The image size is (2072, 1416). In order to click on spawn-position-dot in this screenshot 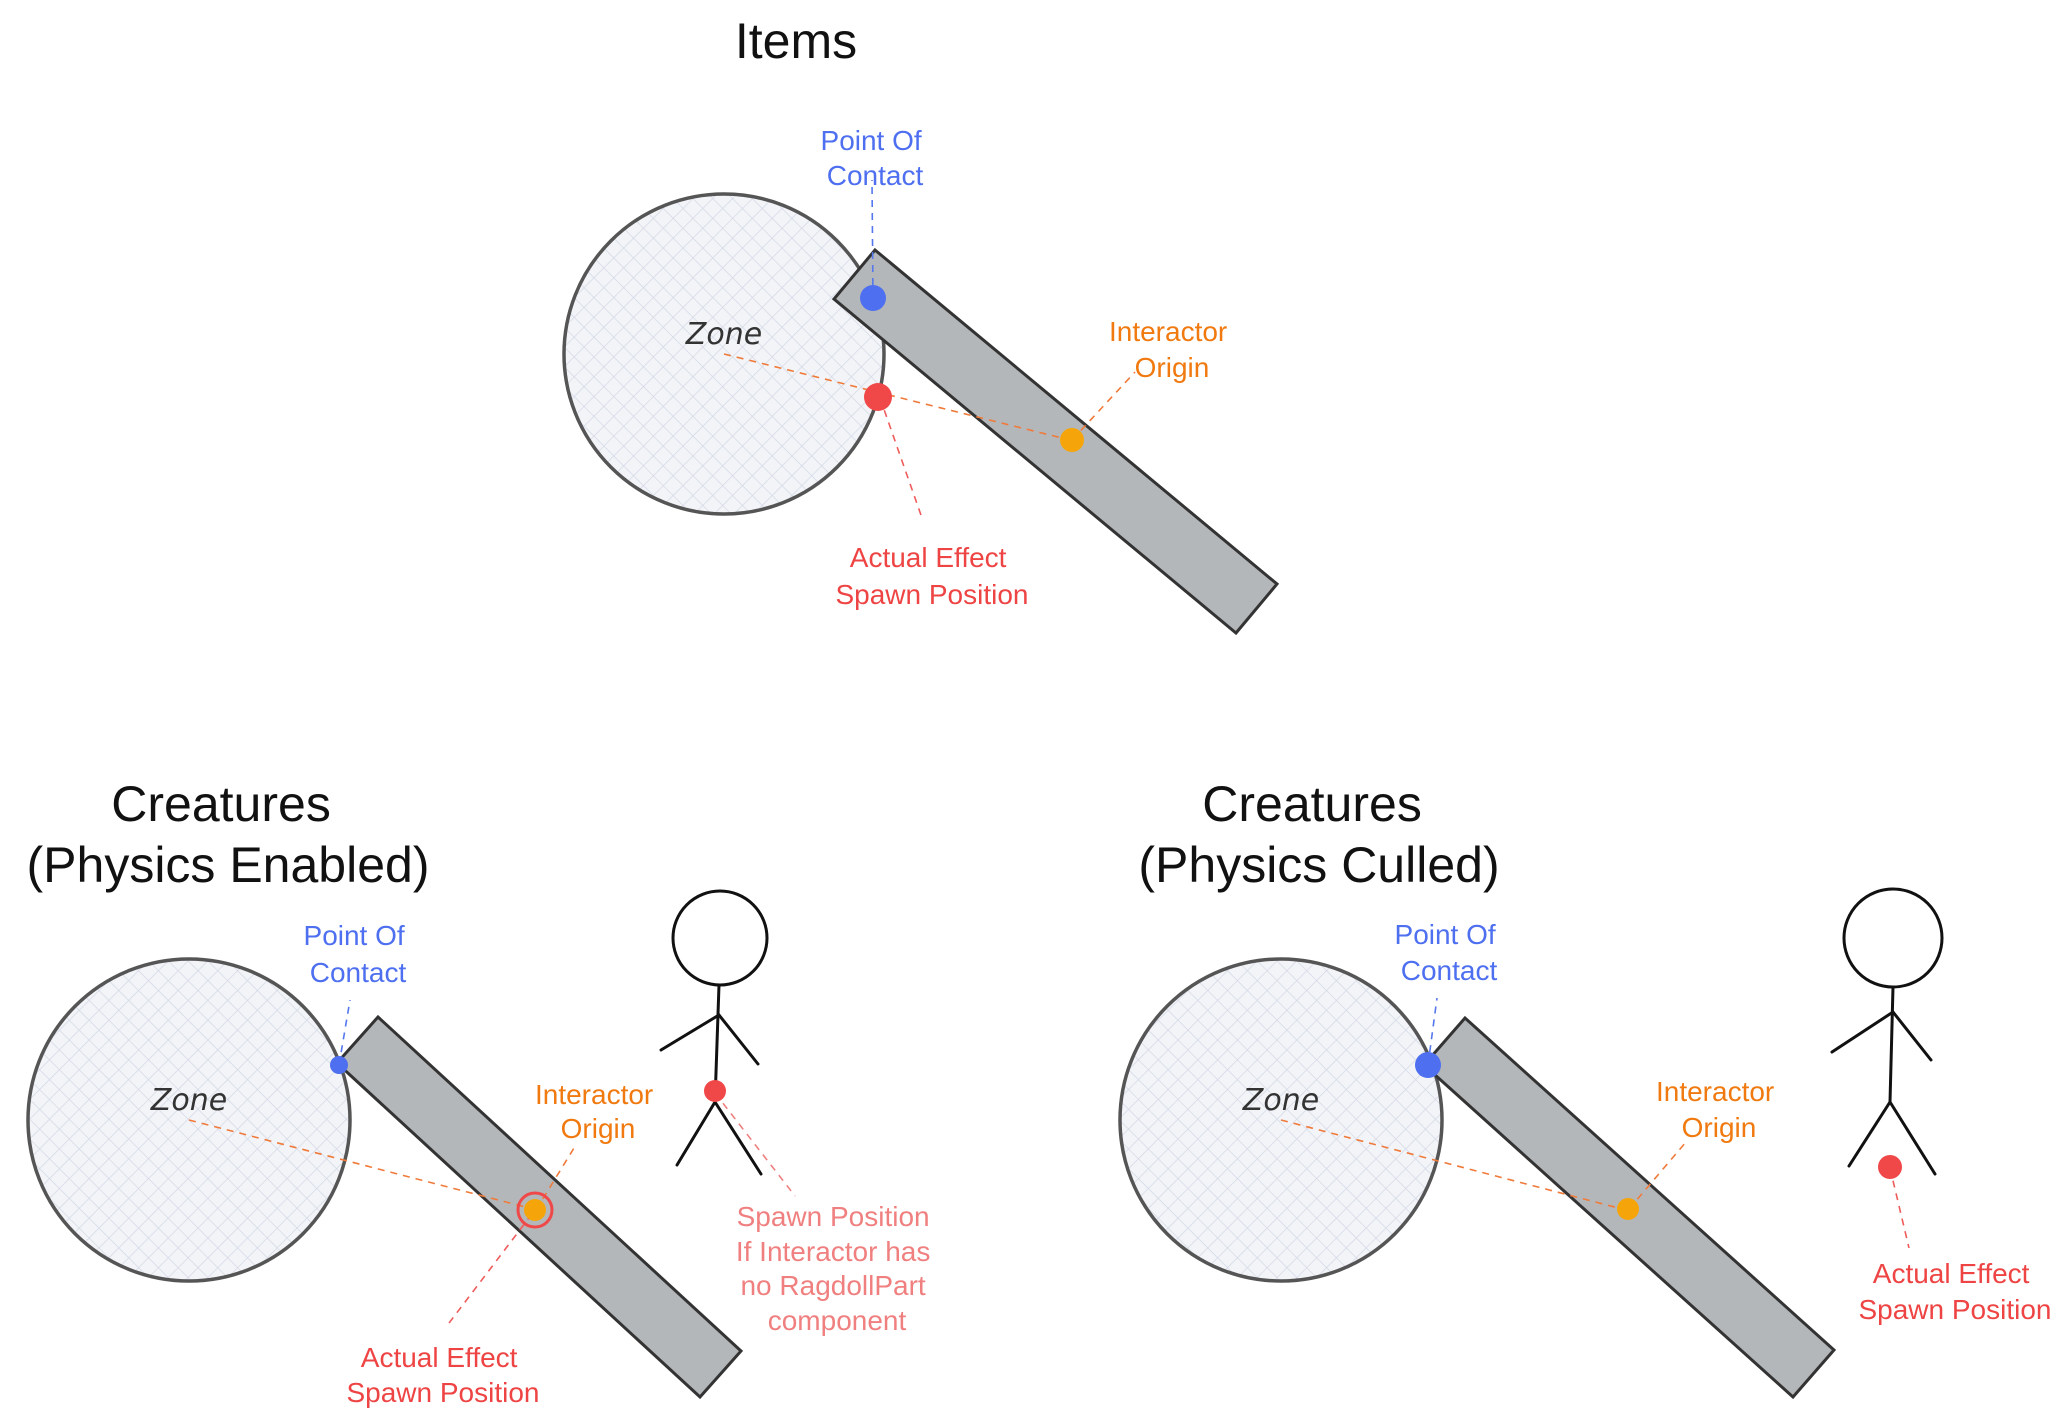, I will do `click(715, 1091)`.